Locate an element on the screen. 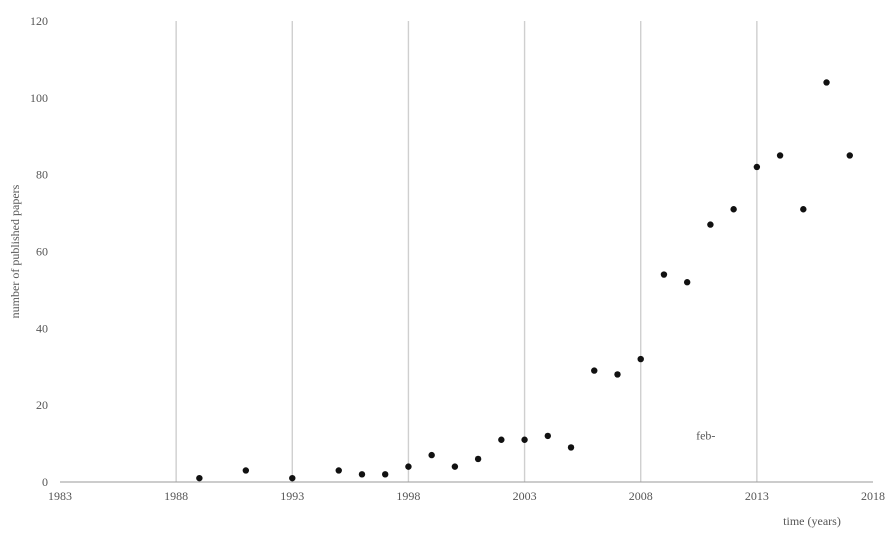 This screenshot has height=540, width=887. y-axis-title: number of published papers is located at coordinates (15, 251).